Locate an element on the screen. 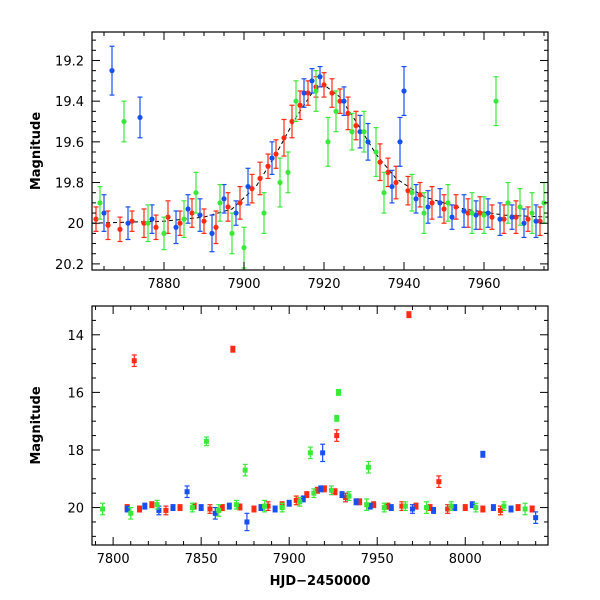 This screenshot has width=600, height=600. y-tick-label: 19.2 is located at coordinates (69, 61).